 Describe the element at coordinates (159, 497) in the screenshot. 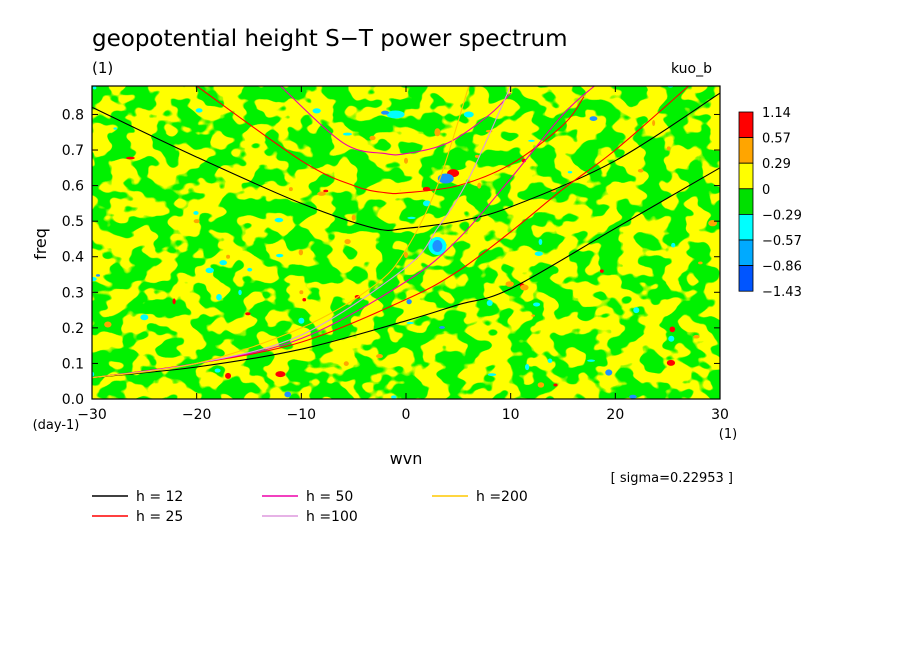

I see `legend-label: h = 12` at that location.